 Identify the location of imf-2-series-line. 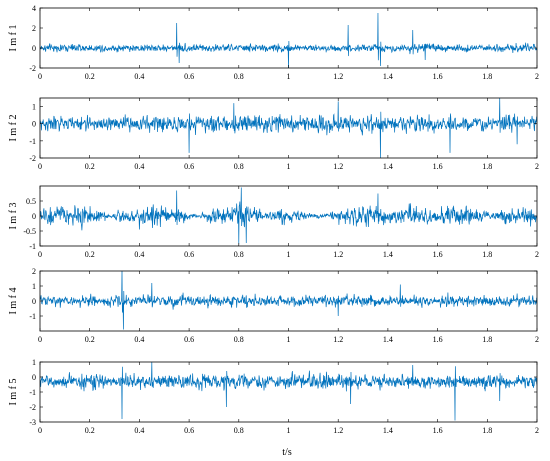
(288, 128).